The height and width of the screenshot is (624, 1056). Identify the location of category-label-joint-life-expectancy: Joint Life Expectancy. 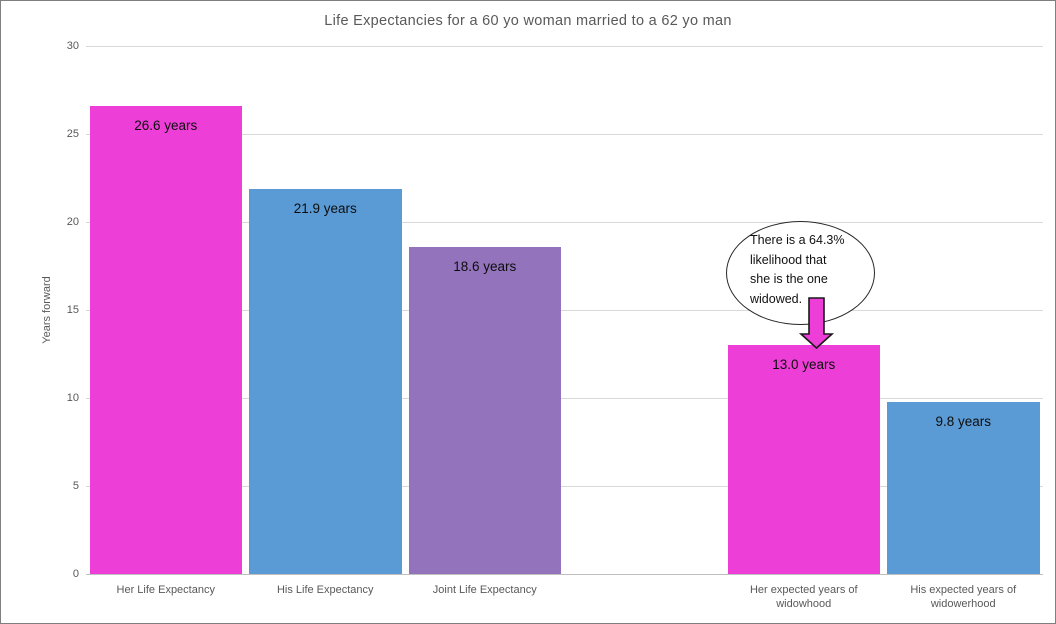
(484, 590).